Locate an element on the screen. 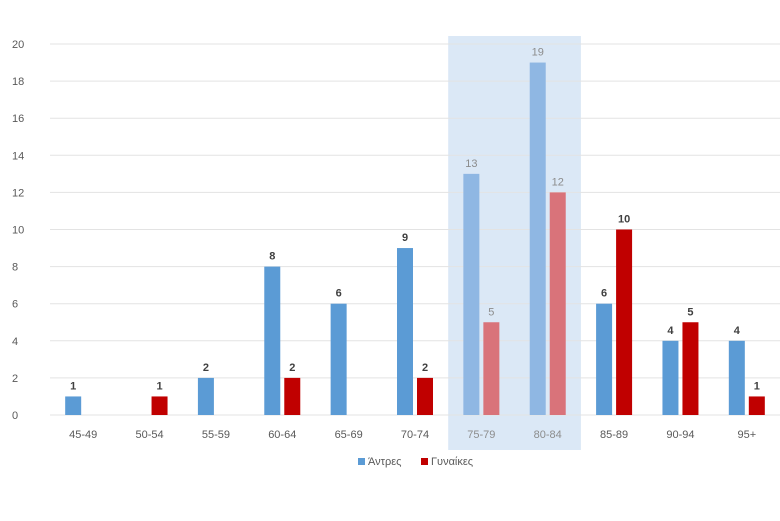 The width and height of the screenshot is (780, 521). y-tick-label: 4 is located at coordinates (15, 342).